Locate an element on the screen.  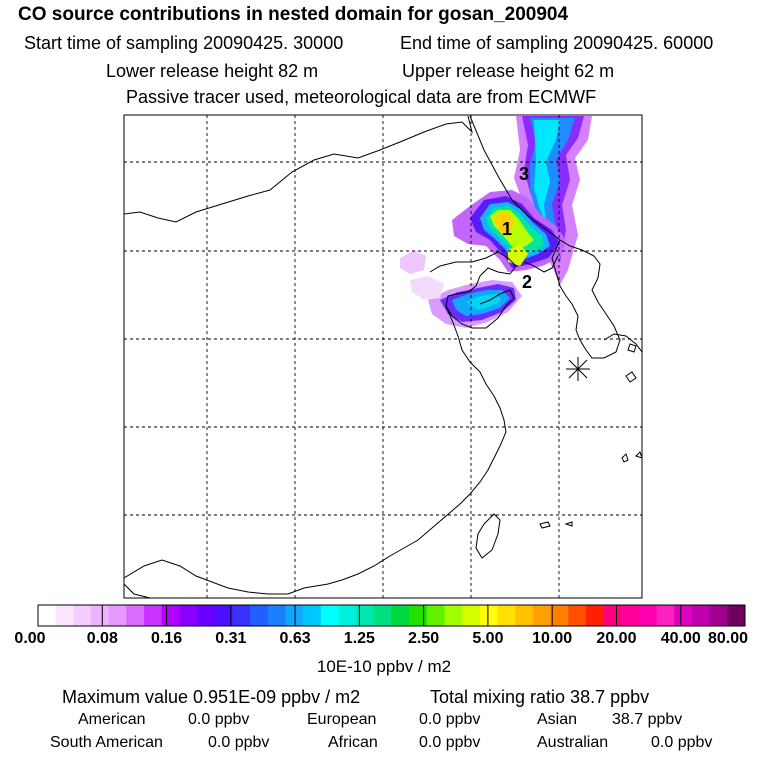
colorbar-tick-label: 80.00 is located at coordinates (728, 638).